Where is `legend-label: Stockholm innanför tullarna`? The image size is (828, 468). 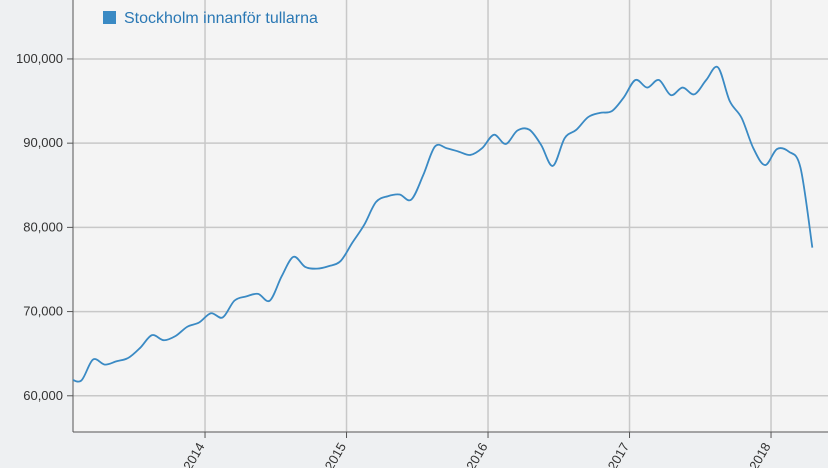
legend-label: Stockholm innanför tullarna is located at coordinates (221, 18).